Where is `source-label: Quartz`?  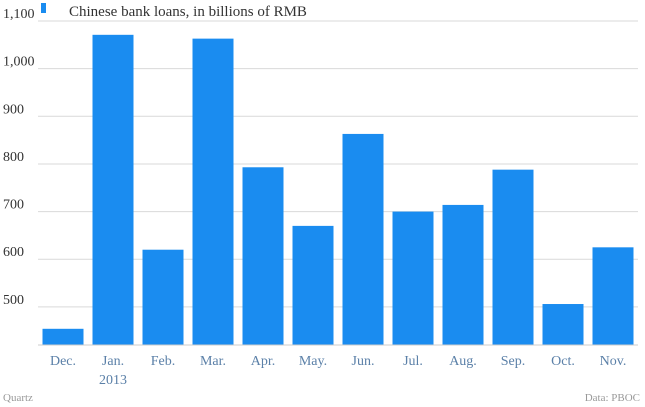 source-label: Quartz is located at coordinates (18, 398).